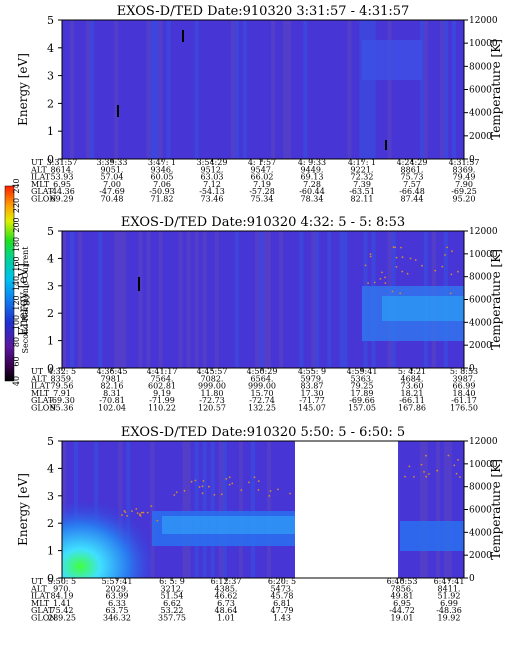 This screenshot has height=649, width=505. What do you see at coordinates (362, 184) in the screenshot?
I see `table-cell: 7.39` at bounding box center [362, 184].